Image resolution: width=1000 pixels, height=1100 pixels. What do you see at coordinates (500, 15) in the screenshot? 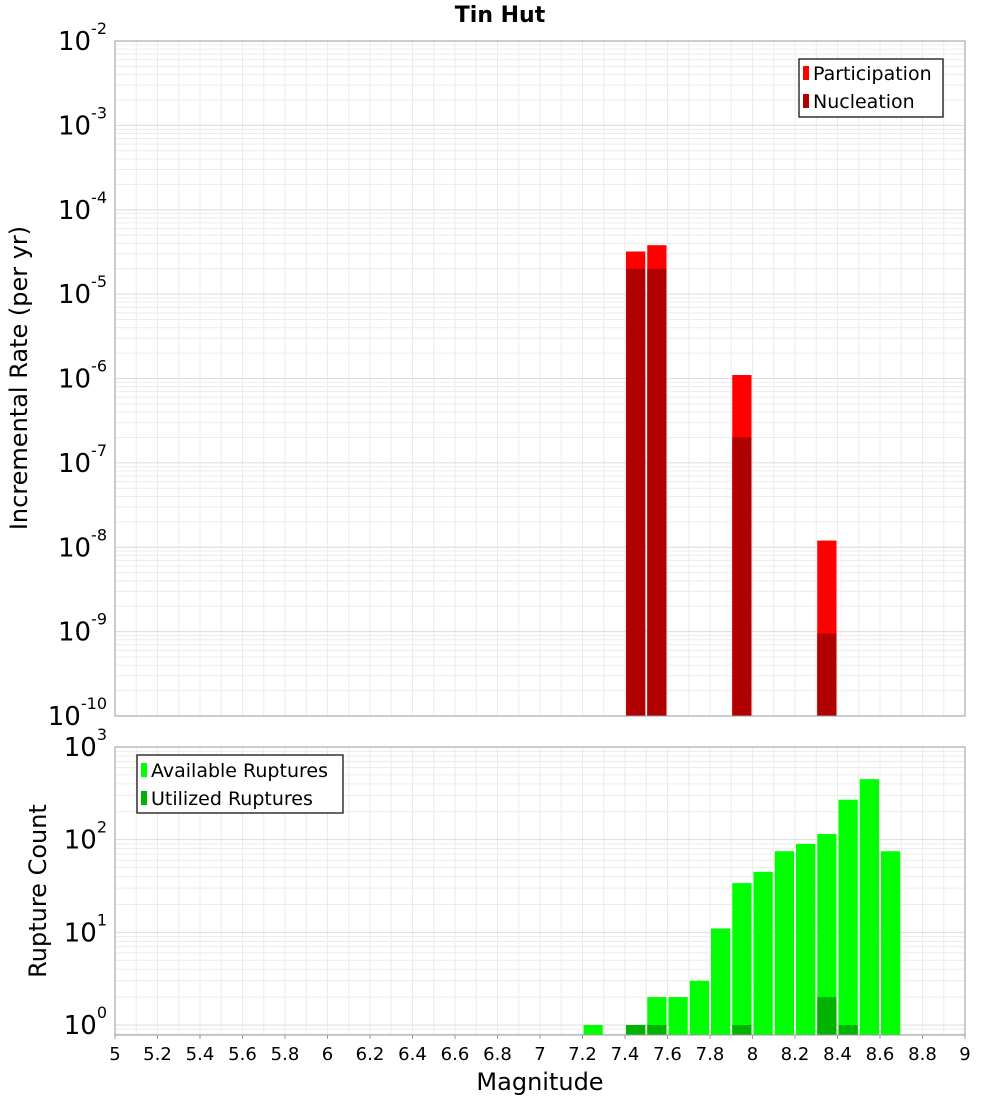
I see `chart-title: Tin Hut` at bounding box center [500, 15].